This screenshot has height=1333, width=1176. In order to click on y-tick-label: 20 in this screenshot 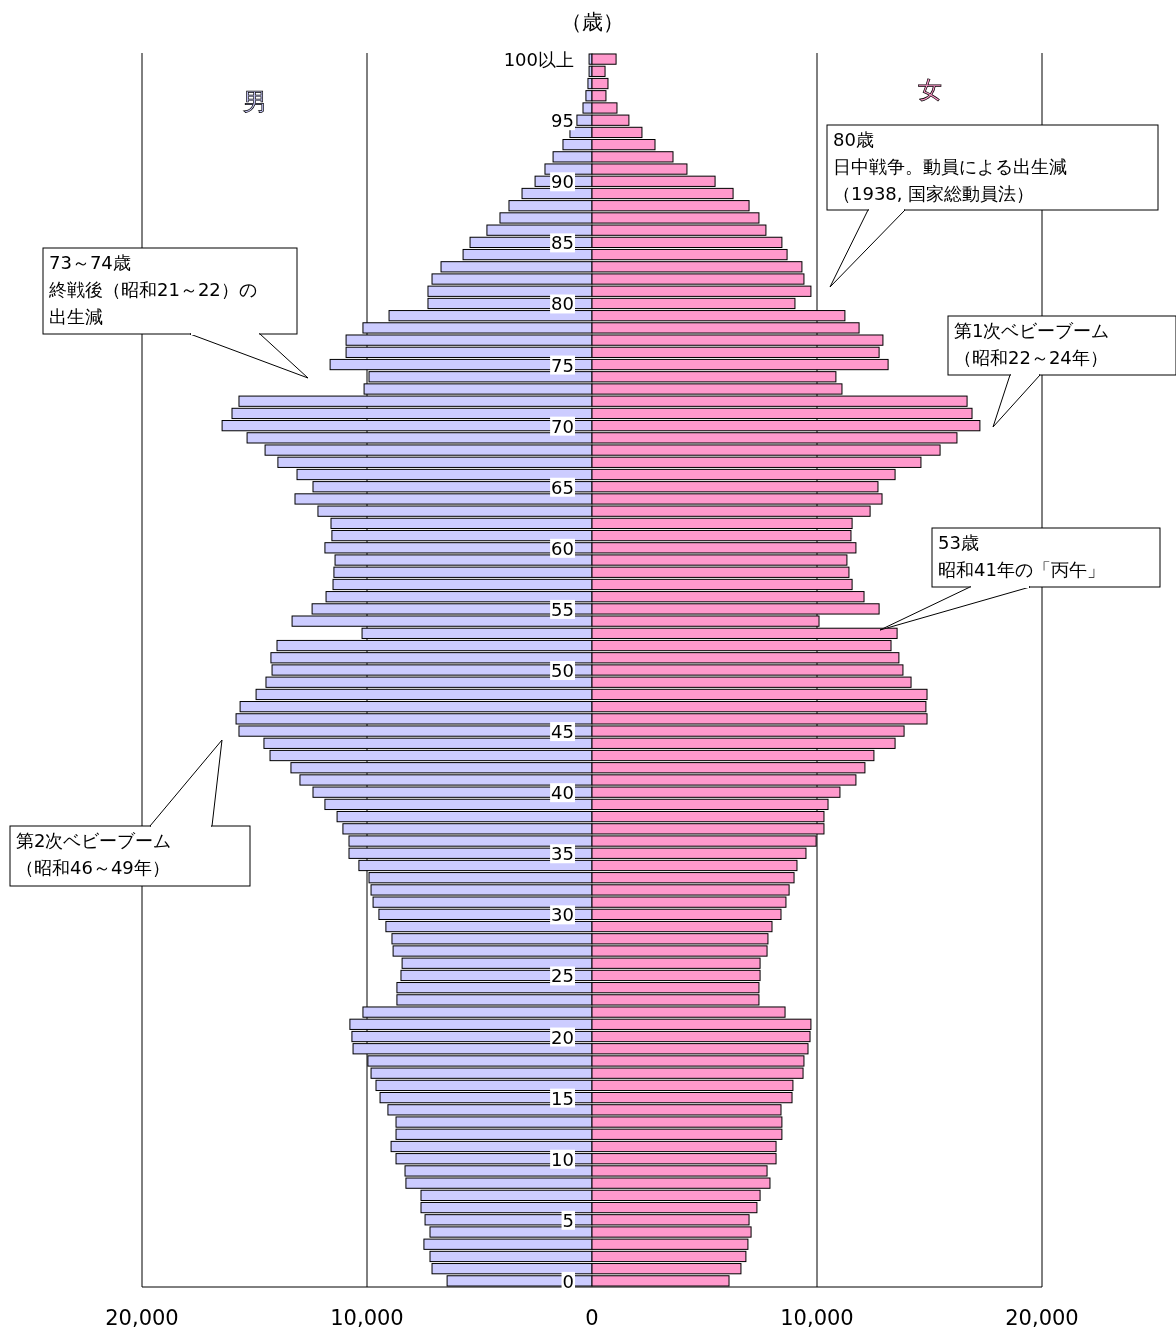, I will do `click(562, 1037)`.